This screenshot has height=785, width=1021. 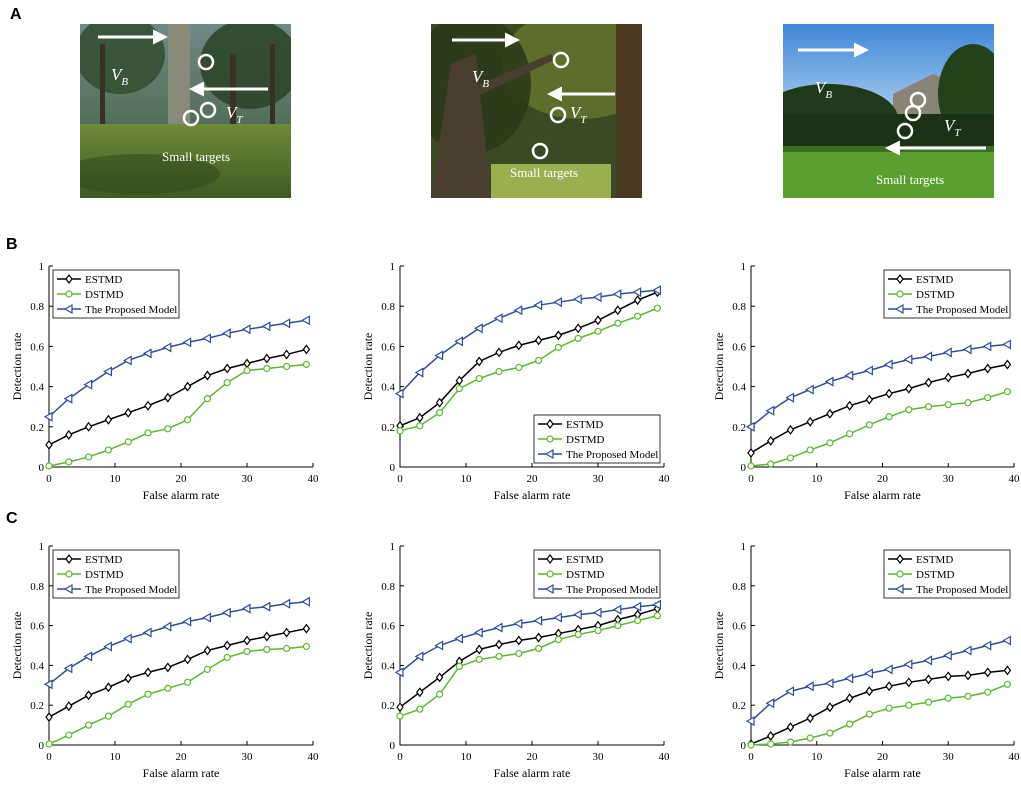 What do you see at coordinates (176, 368) in the screenshot?
I see `series-the-proposed-model` at bounding box center [176, 368].